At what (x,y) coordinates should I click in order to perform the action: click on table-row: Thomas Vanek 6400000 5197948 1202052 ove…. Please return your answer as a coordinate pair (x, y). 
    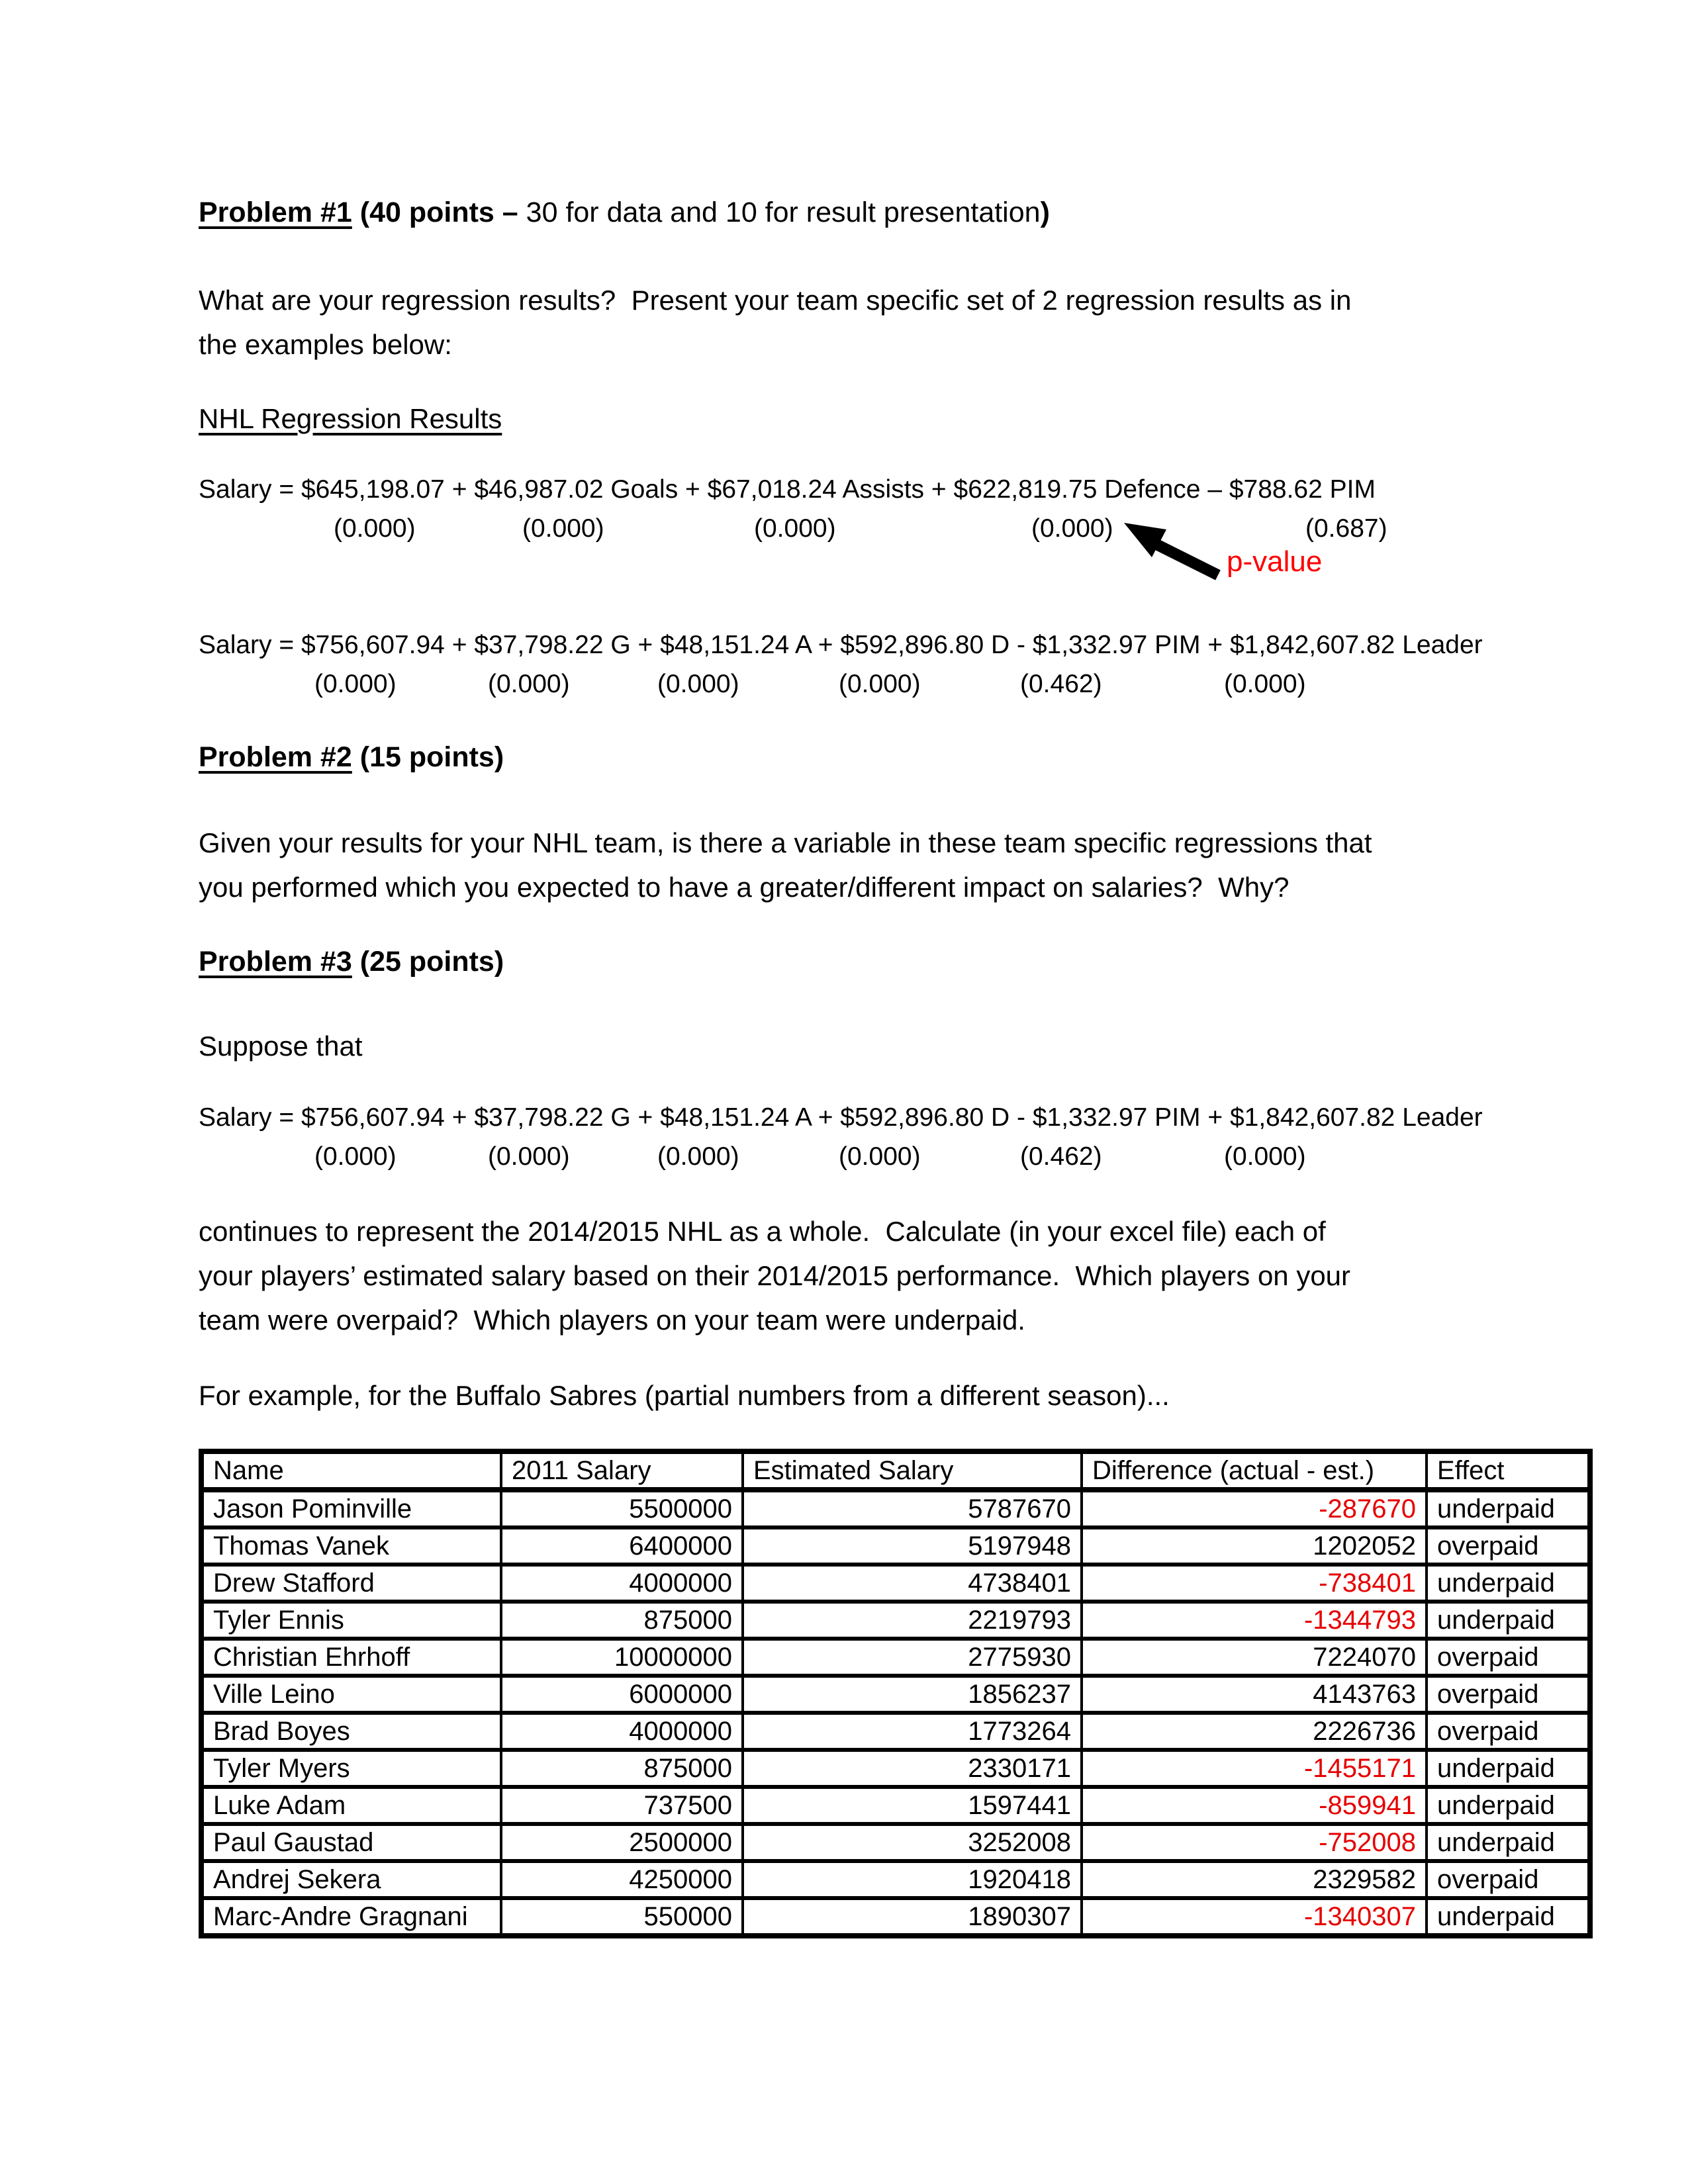
    Looking at the image, I should click on (895, 1546).